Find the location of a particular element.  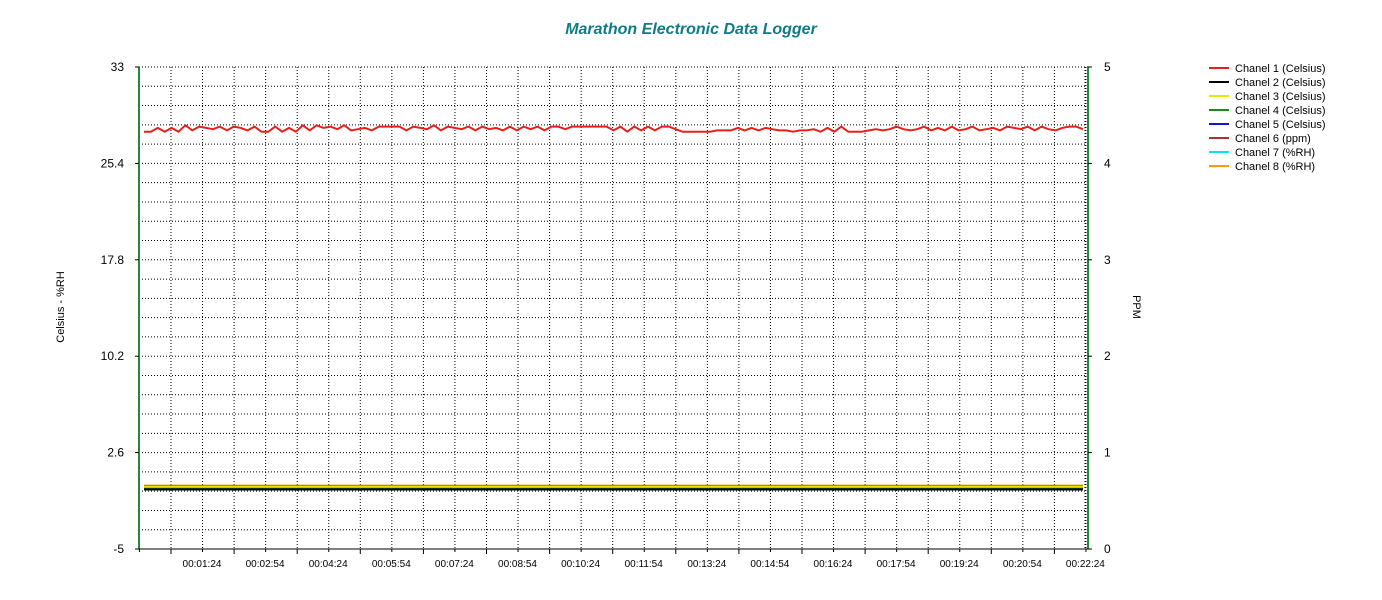

legend-label: Chanel 5 (Celsius) is located at coordinates (1280, 125).